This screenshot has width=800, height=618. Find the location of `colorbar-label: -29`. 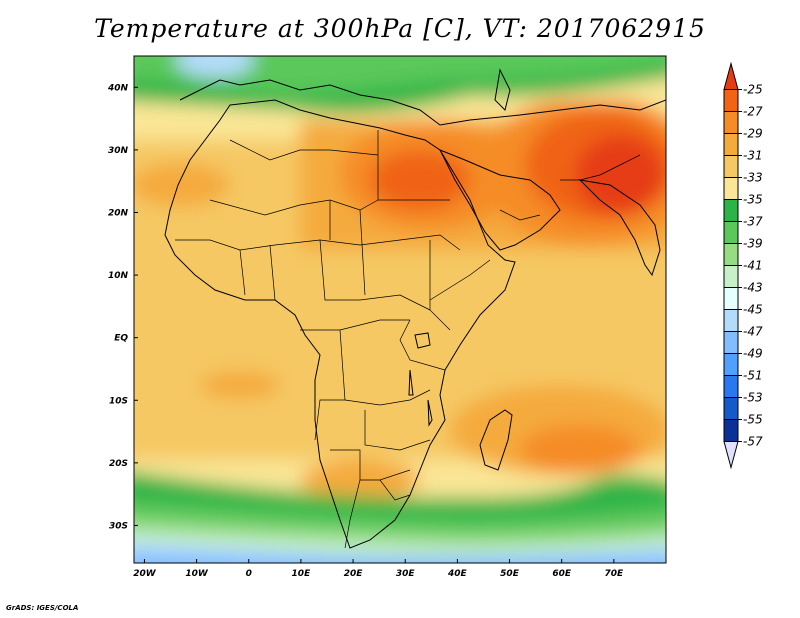

colorbar-label: -29 is located at coordinates (753, 134).